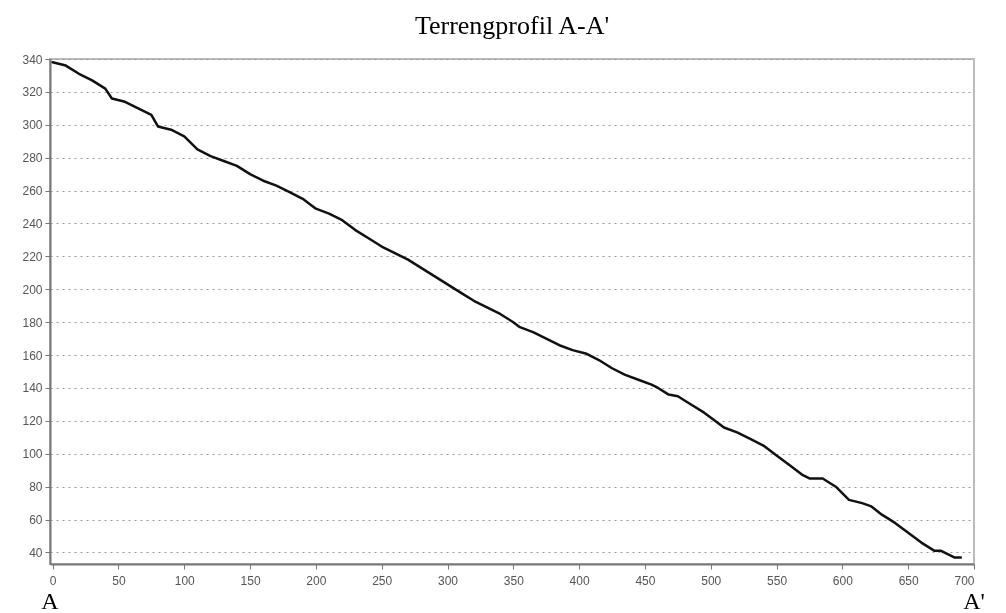 This screenshot has width=1006, height=613. Describe the element at coordinates (32, 322) in the screenshot. I see `y-tick-label: 180` at that location.